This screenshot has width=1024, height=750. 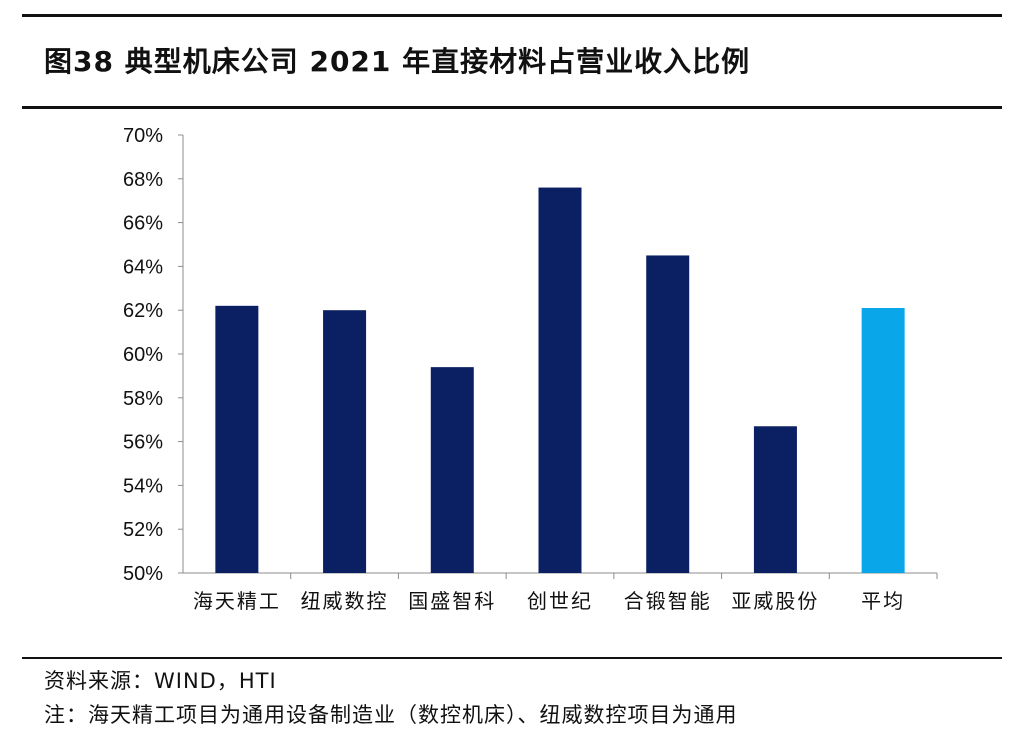 What do you see at coordinates (143, 399) in the screenshot?
I see `y-tick-label: 58%` at bounding box center [143, 399].